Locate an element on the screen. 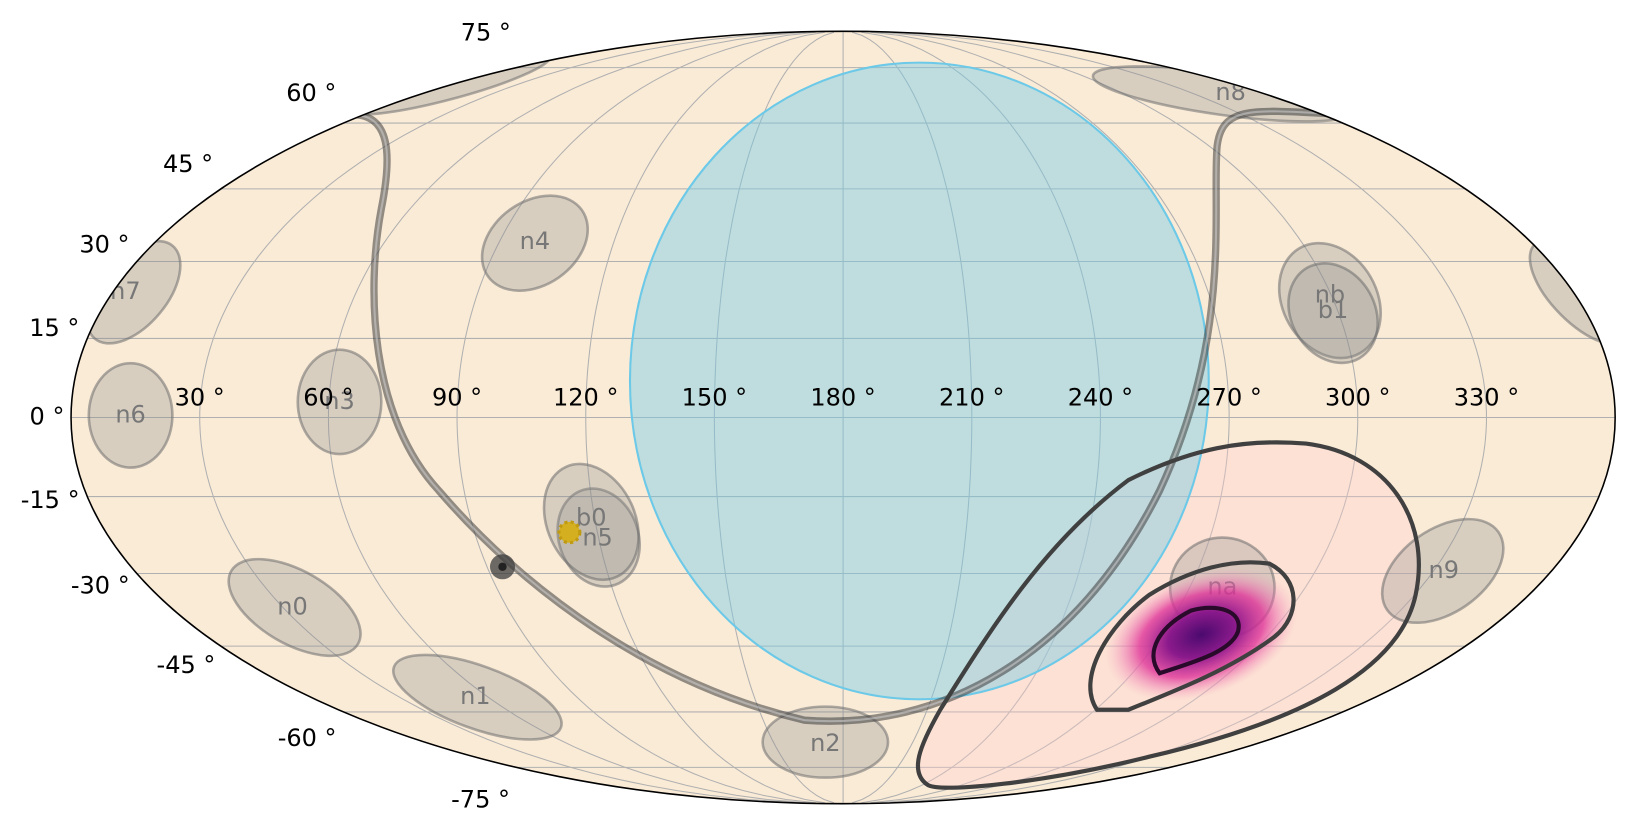 This screenshot has height=835, width=1635. detector-label: n3 is located at coordinates (339, 401).